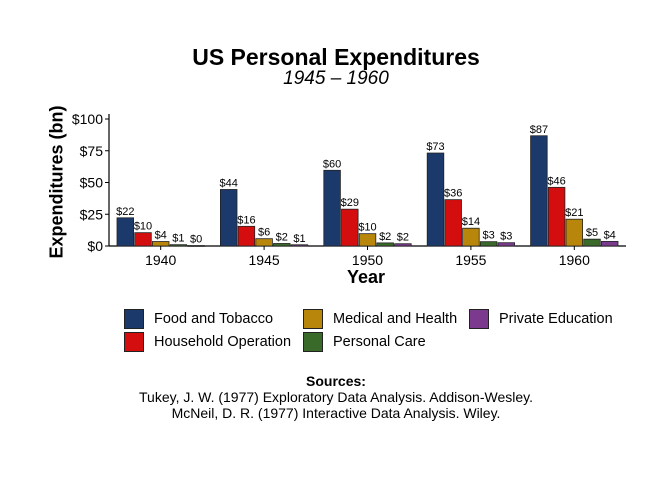 The image size is (672, 480). I want to click on legend-label: Household Operation, so click(223, 342).